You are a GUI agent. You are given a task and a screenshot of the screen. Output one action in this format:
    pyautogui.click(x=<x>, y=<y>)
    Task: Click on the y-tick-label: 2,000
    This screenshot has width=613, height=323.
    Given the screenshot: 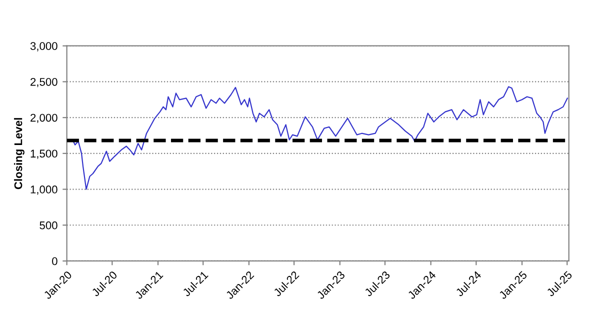 What is the action you would take?
    pyautogui.click(x=44, y=119)
    